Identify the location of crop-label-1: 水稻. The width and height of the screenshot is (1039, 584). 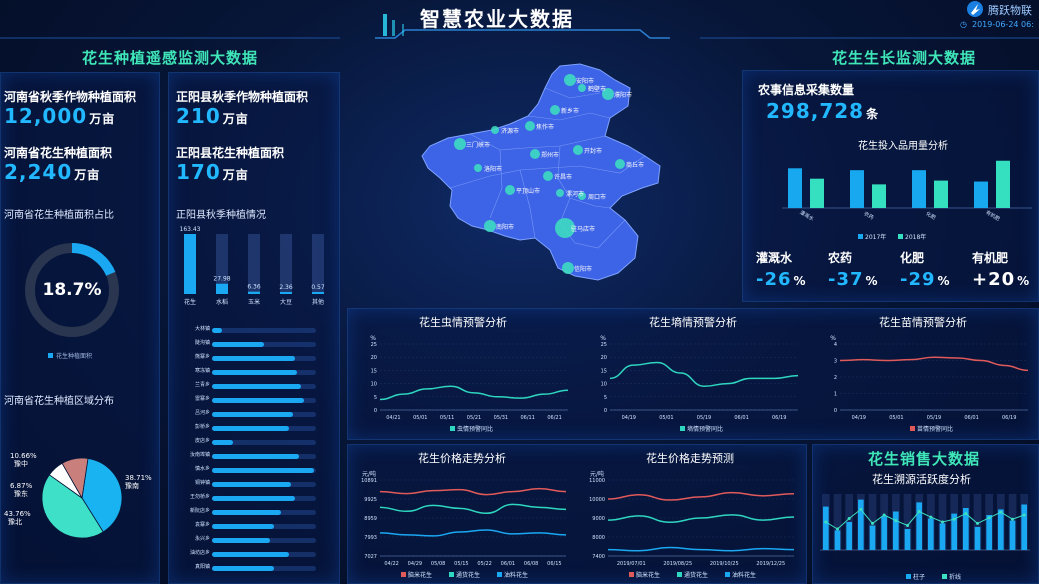
(222, 302).